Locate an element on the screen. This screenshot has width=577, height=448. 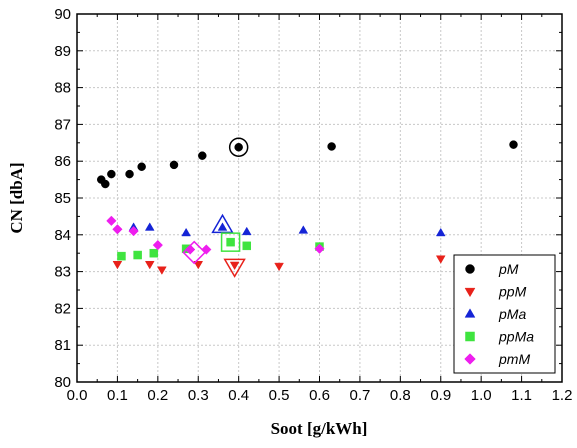
legend-label-pma: pMa is located at coordinates (512, 314).